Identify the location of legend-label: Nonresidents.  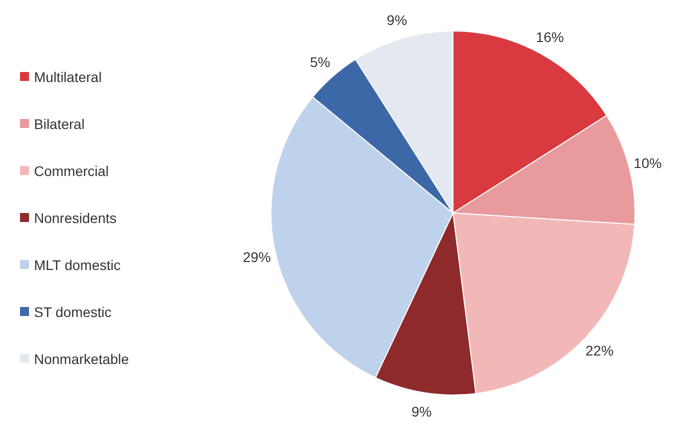
(75, 218).